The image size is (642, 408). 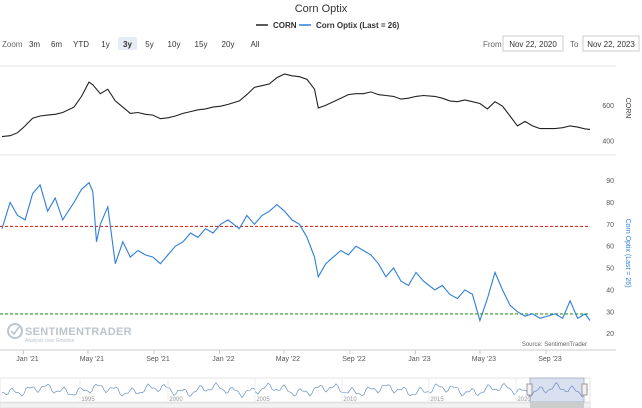 What do you see at coordinates (610, 269) in the screenshot?
I see `y-tick-label: 50` at bounding box center [610, 269].